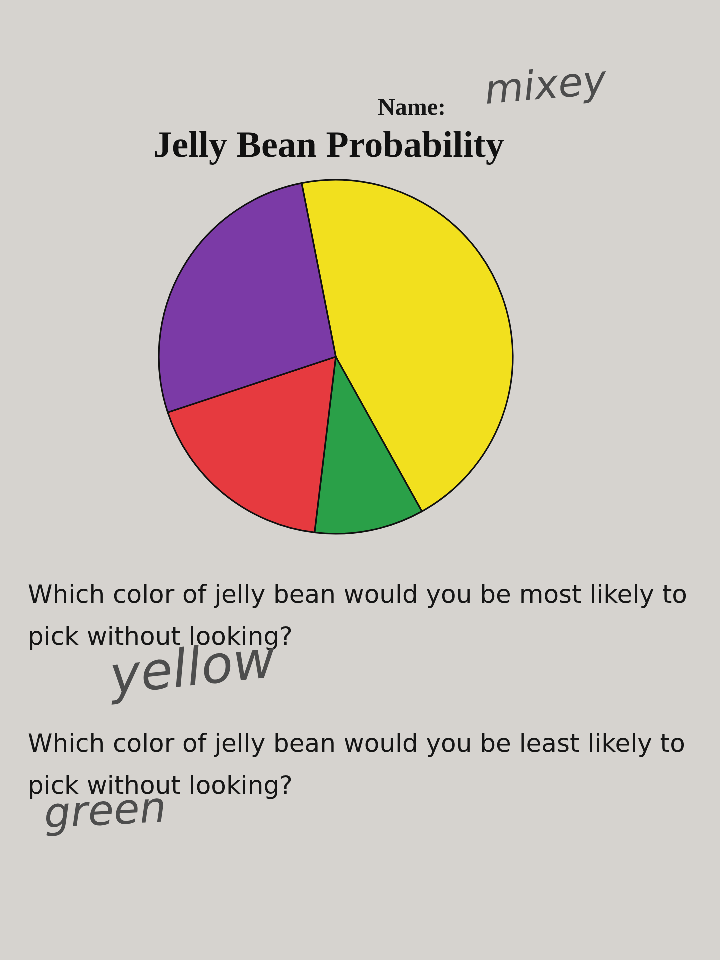  What do you see at coordinates (412, 108) in the screenshot?
I see `text: Name:` at bounding box center [412, 108].